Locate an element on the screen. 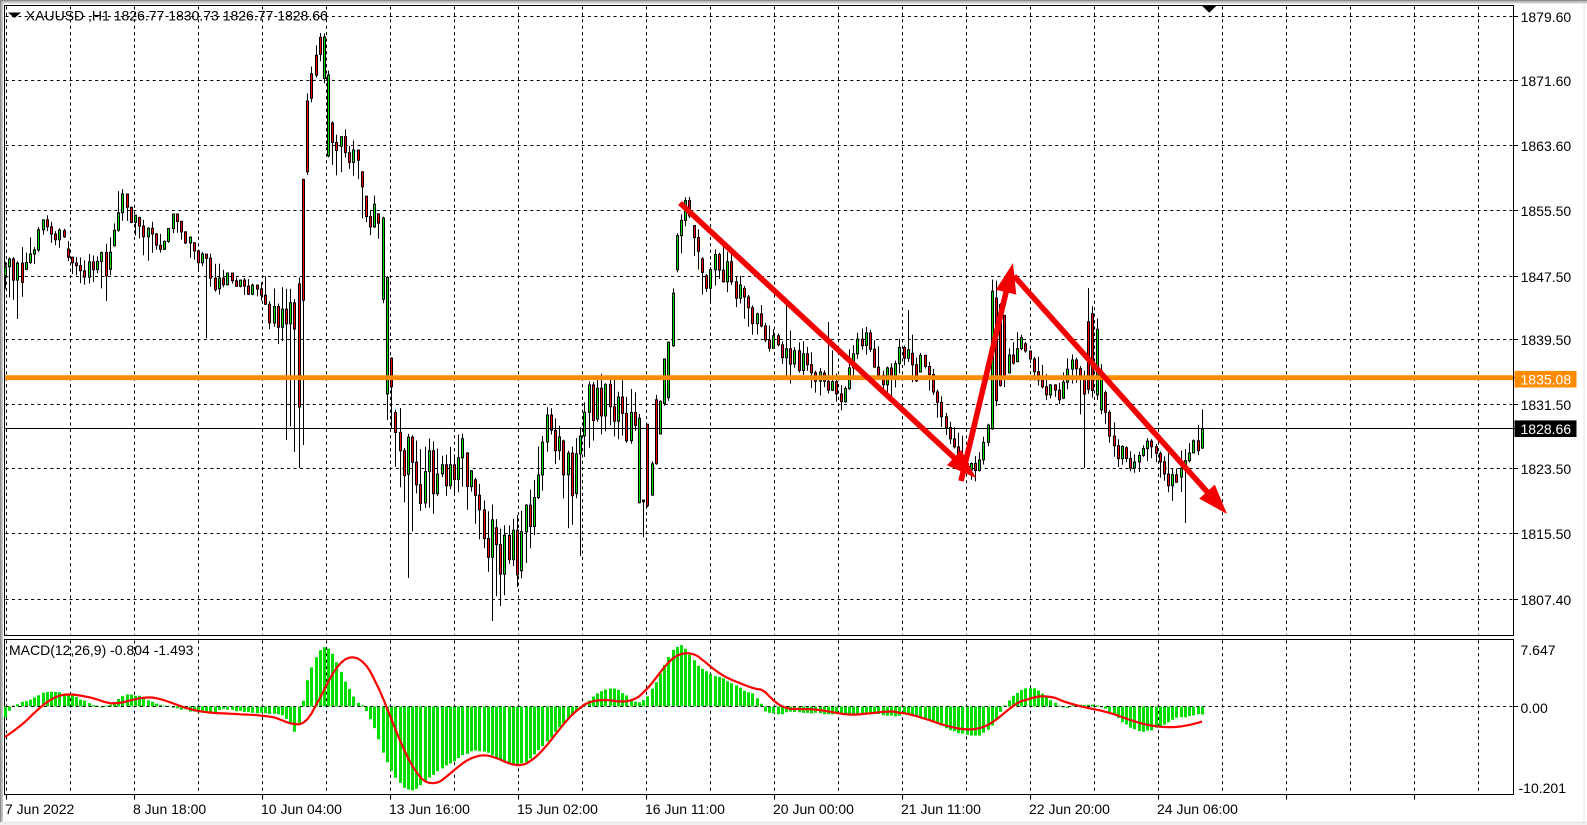 The image size is (1587, 825). svg-text: 1823.50 is located at coordinates (1546, 469).